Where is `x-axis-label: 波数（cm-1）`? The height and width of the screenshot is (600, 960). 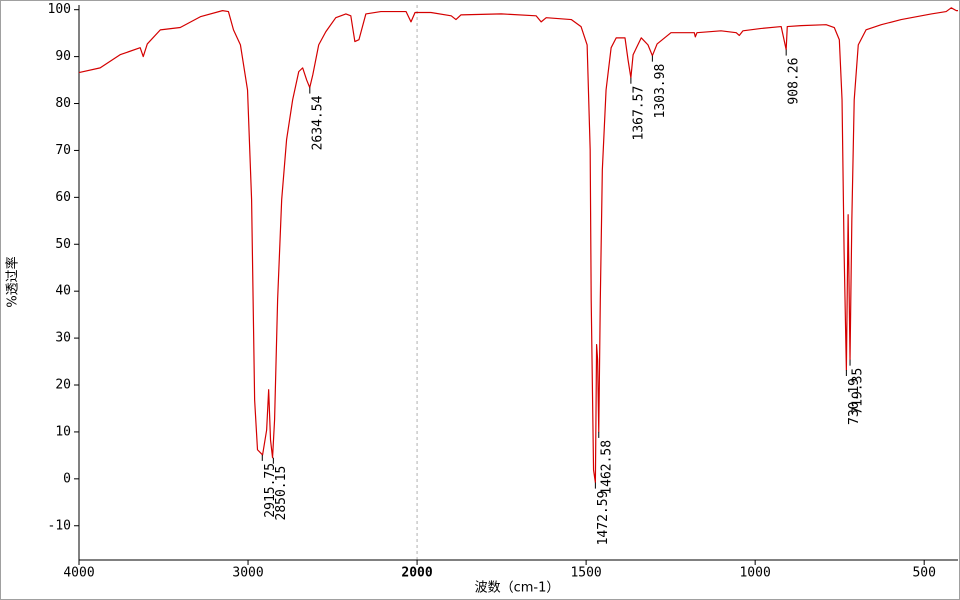 x-axis-label: 波数（cm-1） is located at coordinates (517, 588).